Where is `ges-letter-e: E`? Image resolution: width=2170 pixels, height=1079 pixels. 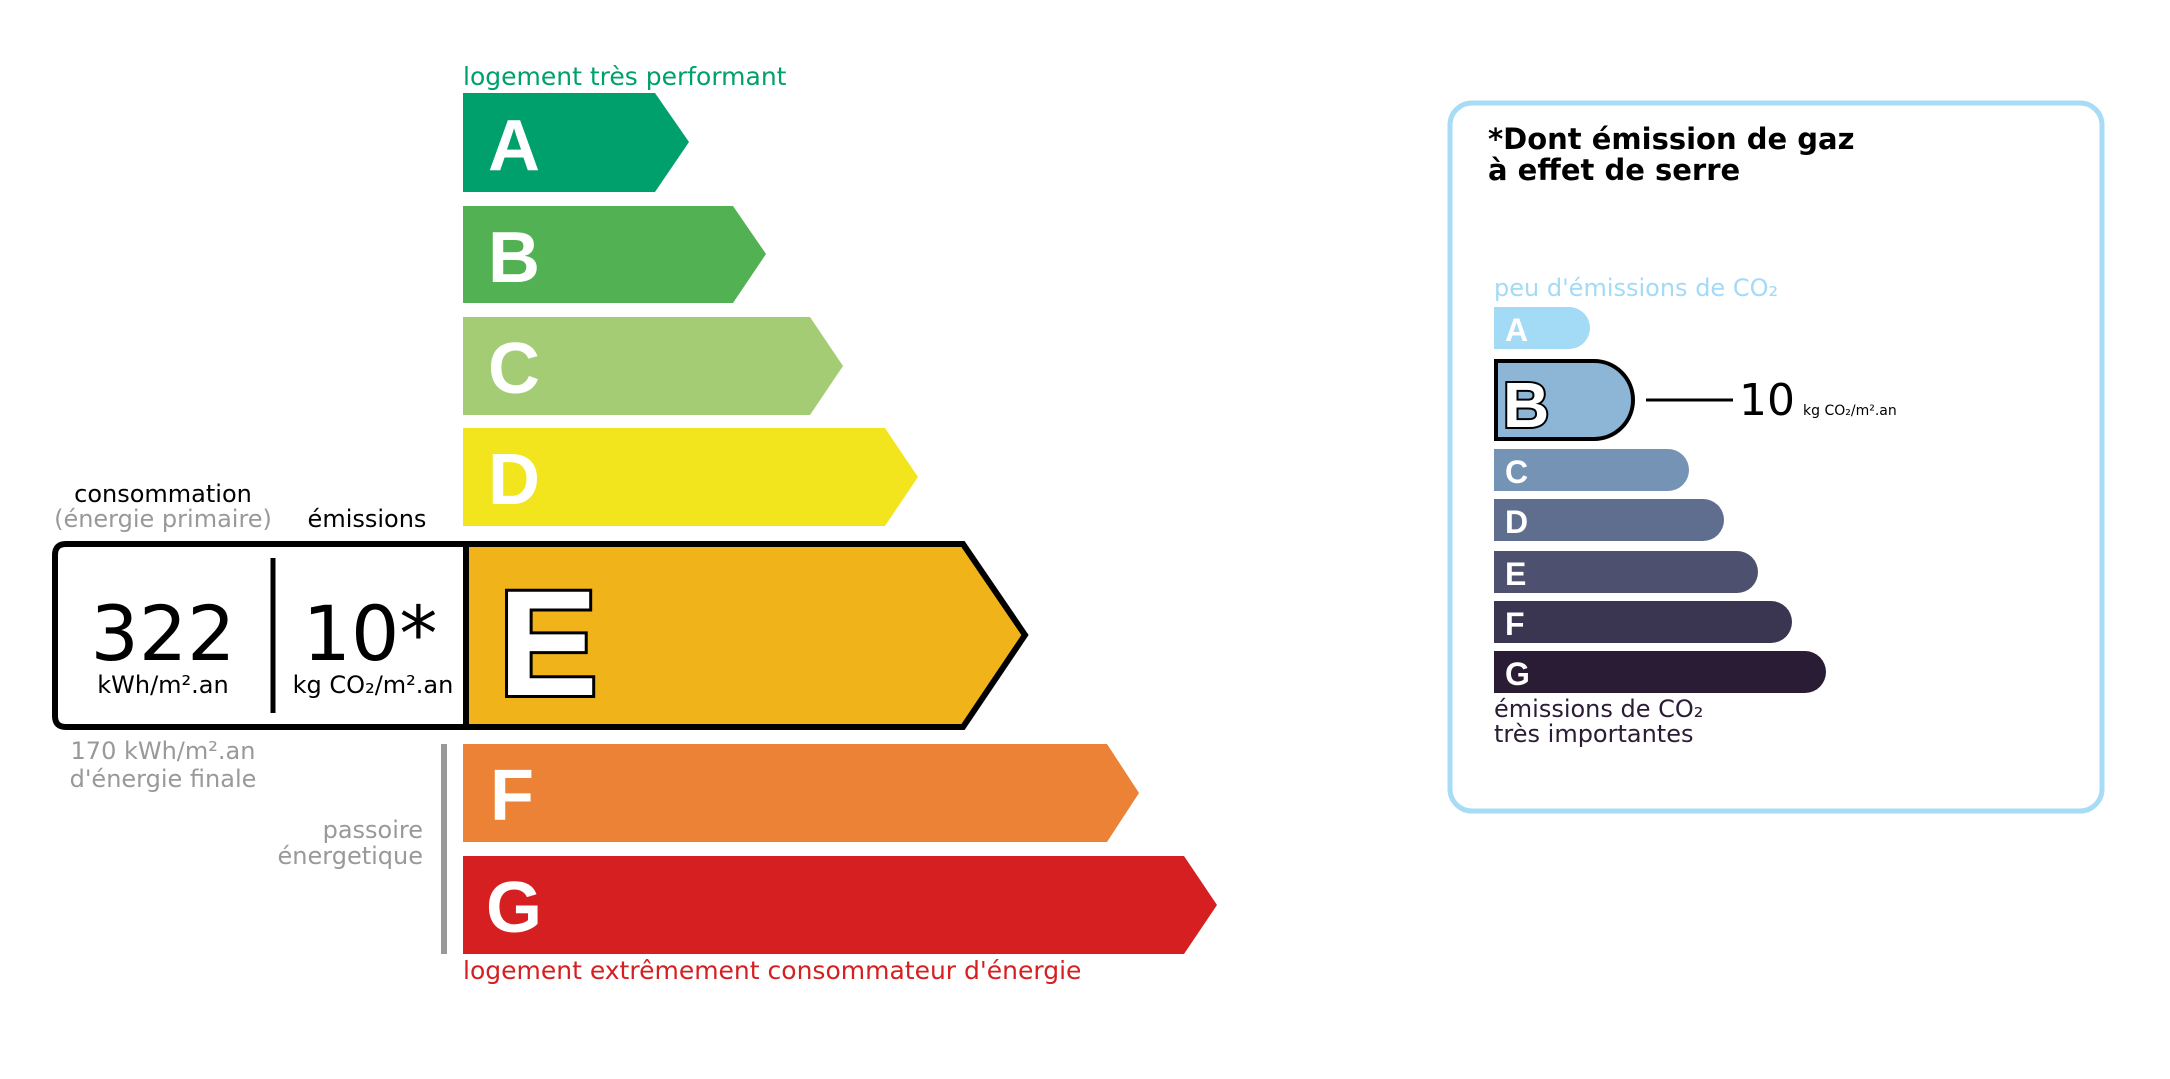
ges-letter-e: E is located at coordinates (1515, 574).